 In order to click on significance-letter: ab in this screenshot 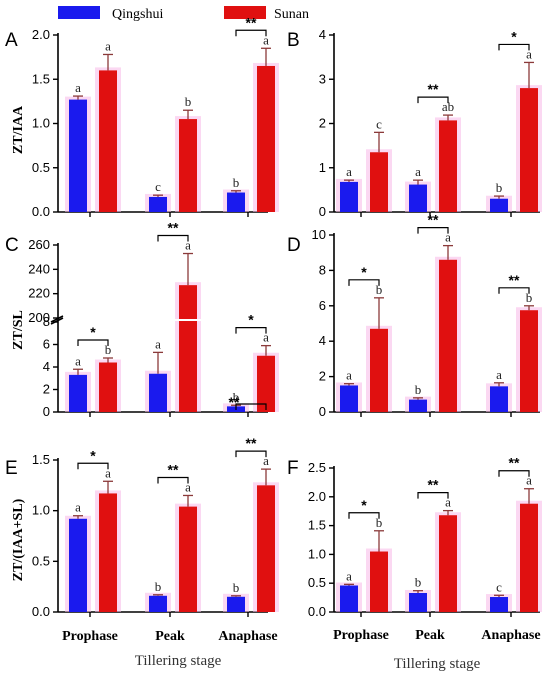, I will do `click(448, 106)`.